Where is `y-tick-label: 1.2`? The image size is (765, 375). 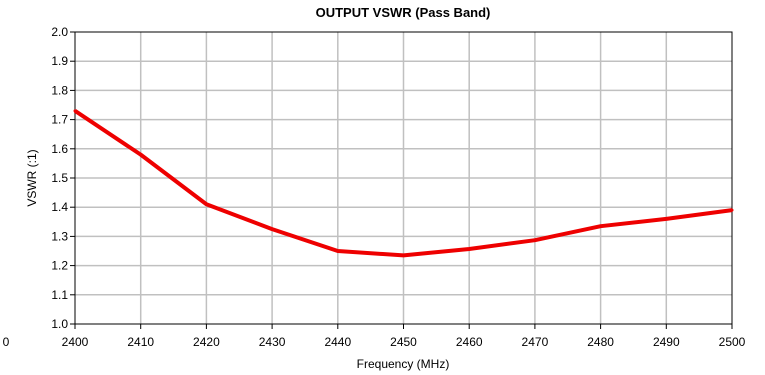
y-tick-label: 1.2 is located at coordinates (59, 266).